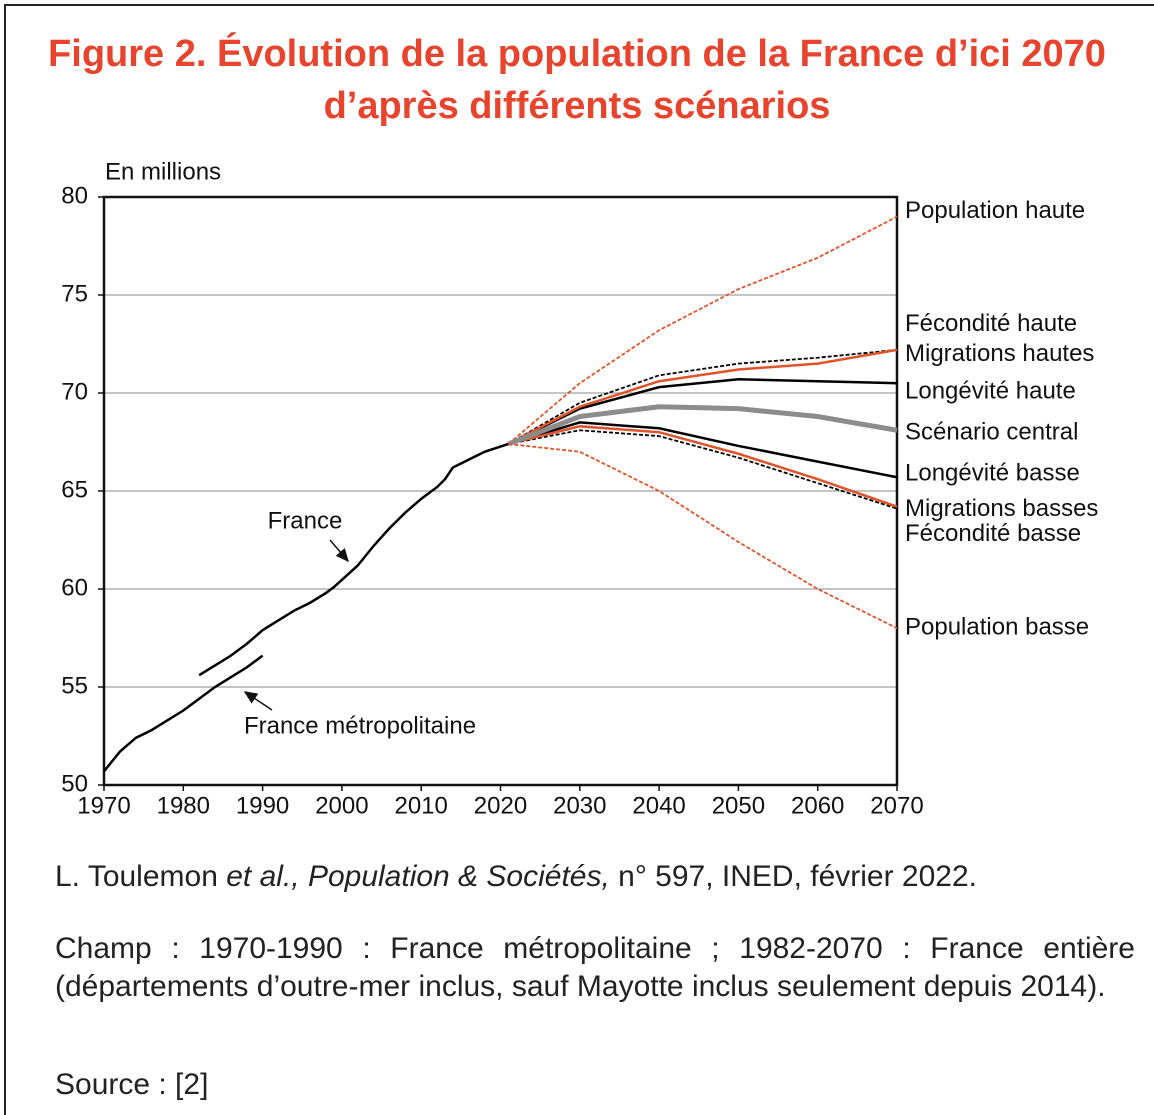 The height and width of the screenshot is (1115, 1154). What do you see at coordinates (1001, 508) in the screenshot?
I see `series-label: Migrations basses` at bounding box center [1001, 508].